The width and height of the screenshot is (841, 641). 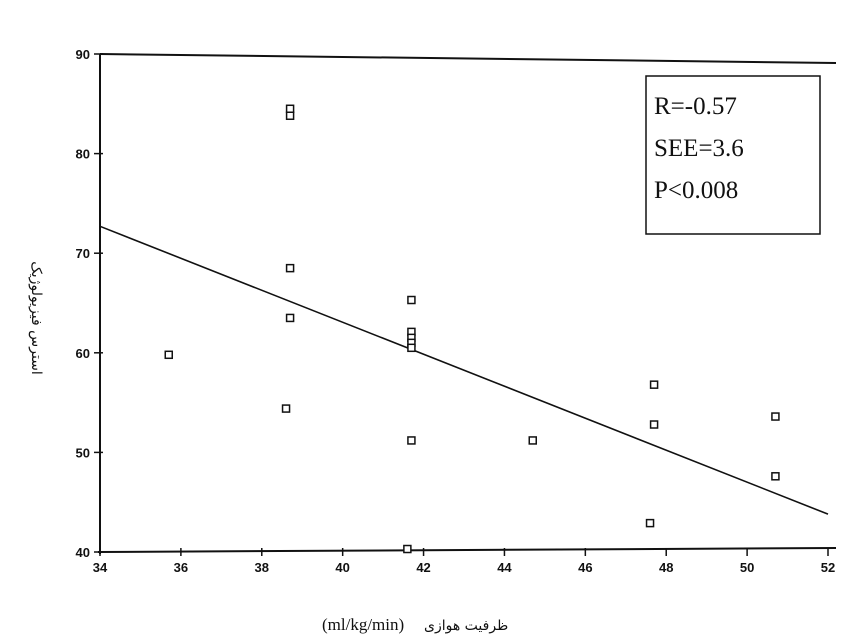 What do you see at coordinates (83, 54) in the screenshot?
I see `y-tick-label: 90` at bounding box center [83, 54].